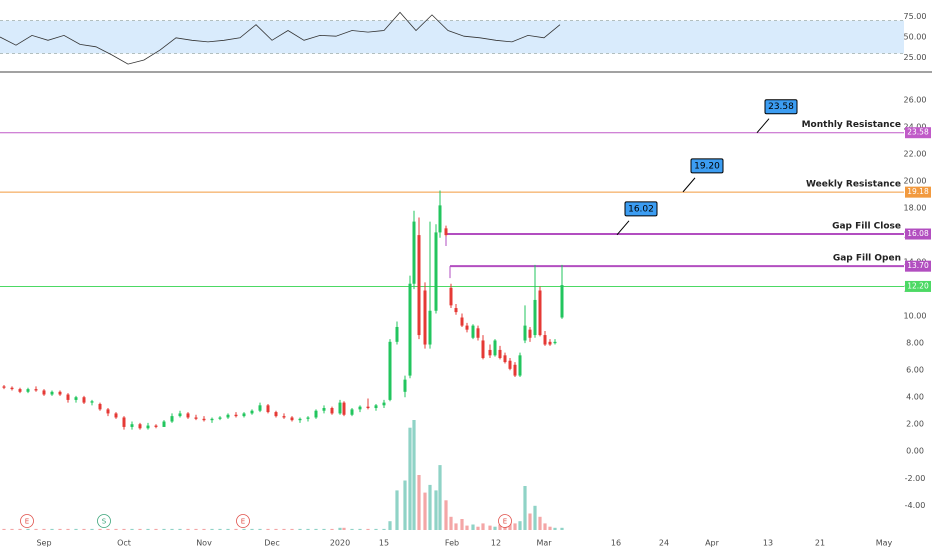 This screenshot has height=550, width=932. What do you see at coordinates (915, 451) in the screenshot?
I see `y-tick-label: 0.00` at bounding box center [915, 451].